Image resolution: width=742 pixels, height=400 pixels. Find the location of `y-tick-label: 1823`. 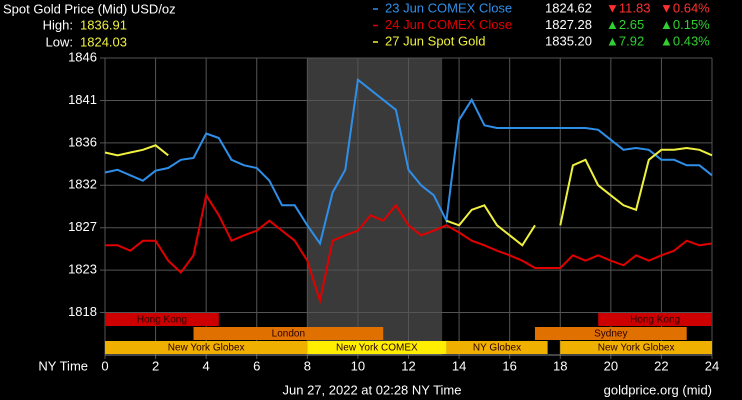

y-tick-label: 1823 is located at coordinates (82, 269).